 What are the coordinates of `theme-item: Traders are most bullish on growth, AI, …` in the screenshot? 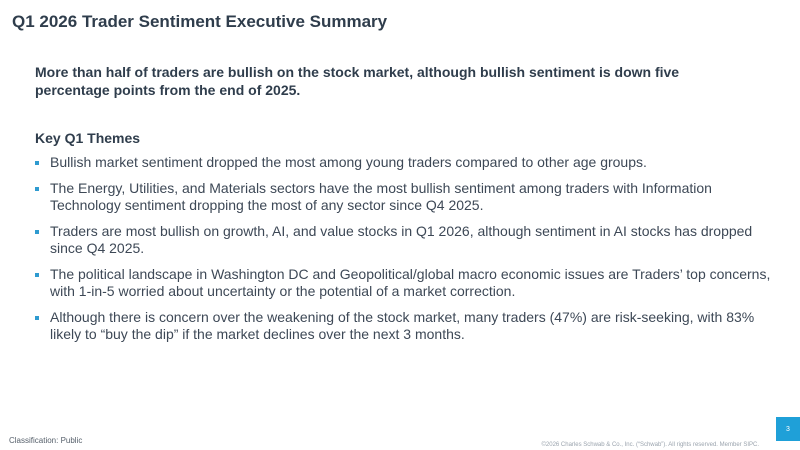 It's located at (405, 240).